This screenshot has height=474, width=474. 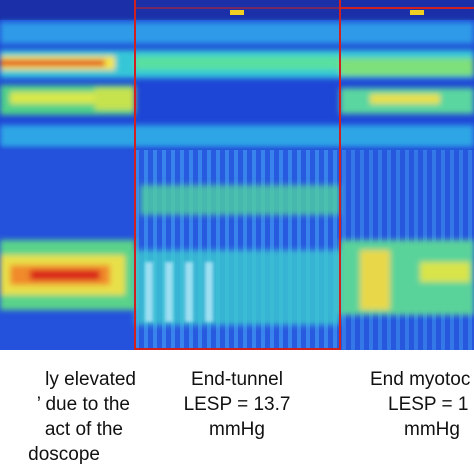 I want to click on caption-line: ’ due to the, so click(x=83, y=404).